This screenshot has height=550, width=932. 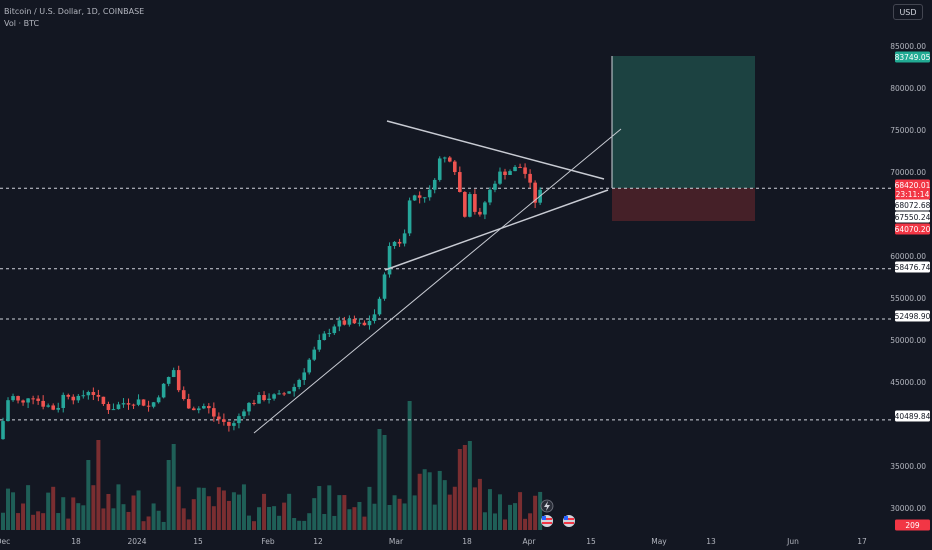 I want to click on target-zone, so click(x=683, y=122).